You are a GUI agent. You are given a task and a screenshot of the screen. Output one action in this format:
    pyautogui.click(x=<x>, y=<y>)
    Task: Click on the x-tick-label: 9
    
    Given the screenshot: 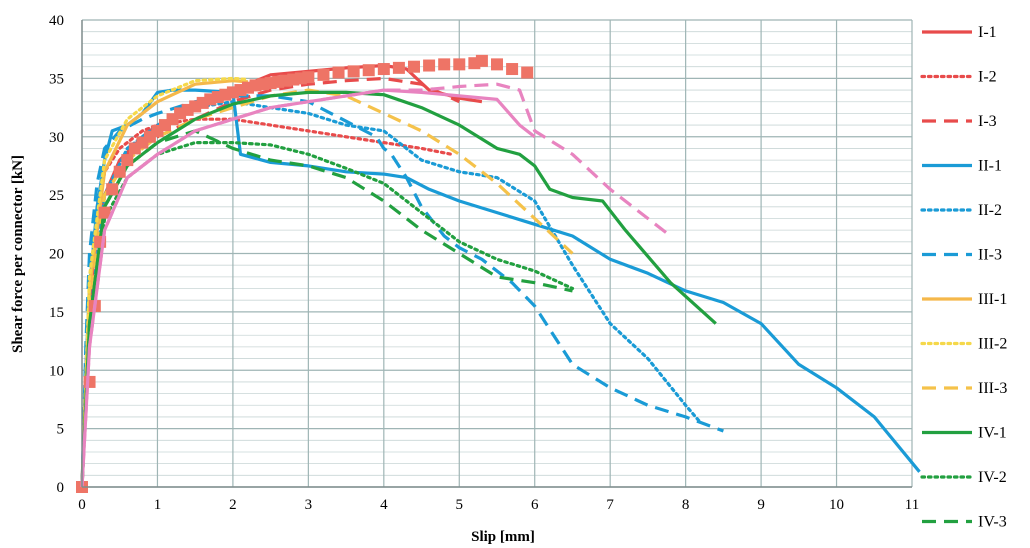 What is the action you would take?
    pyautogui.click(x=761, y=505)
    